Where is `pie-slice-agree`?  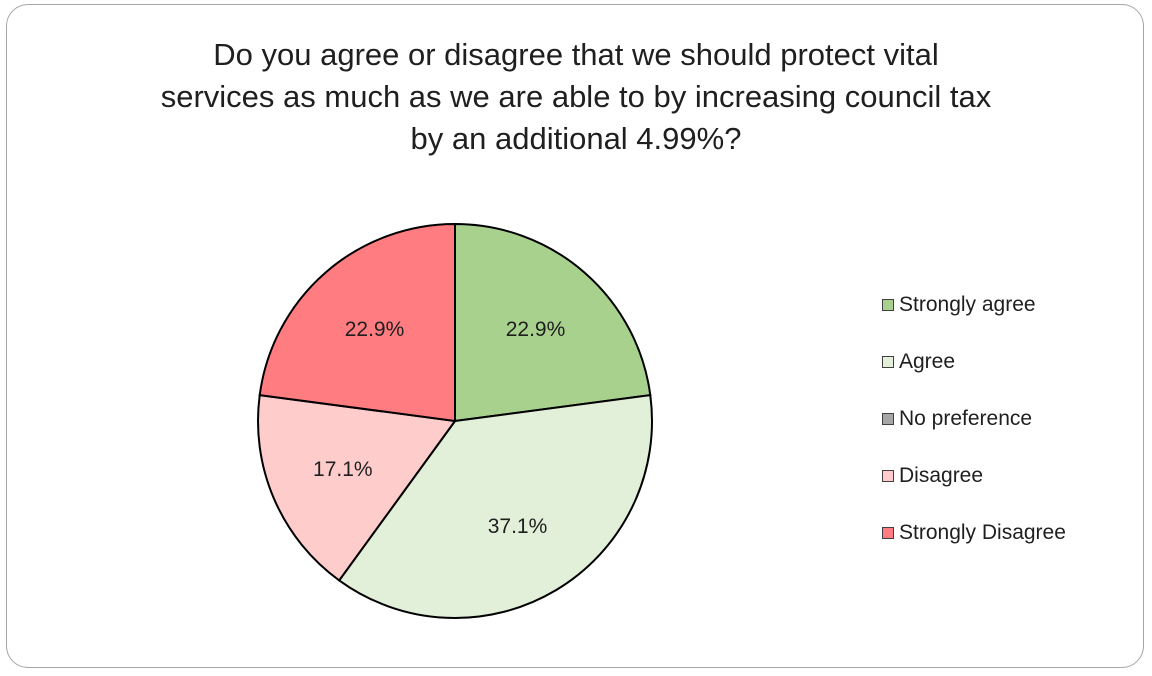 pie-slice-agree is located at coordinates (495, 506).